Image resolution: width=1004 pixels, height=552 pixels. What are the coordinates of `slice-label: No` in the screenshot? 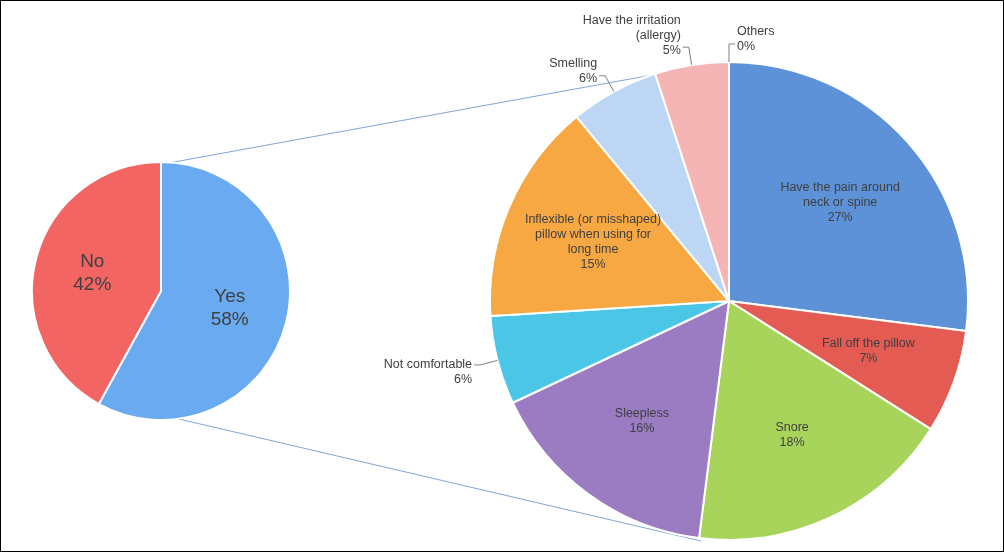 It's located at (92, 261).